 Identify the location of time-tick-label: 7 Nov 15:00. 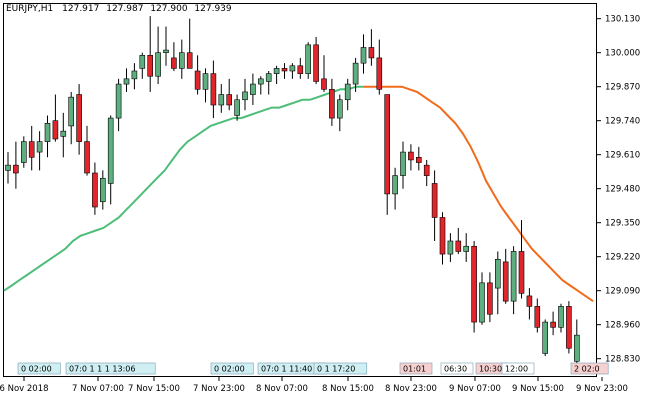
(154, 389).